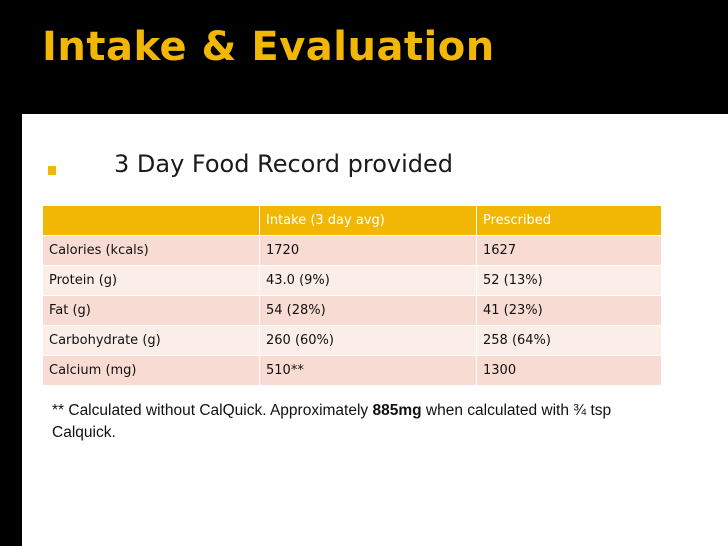 This screenshot has height=546, width=728. Describe the element at coordinates (368, 250) in the screenshot. I see `intake-value: 1720` at that location.